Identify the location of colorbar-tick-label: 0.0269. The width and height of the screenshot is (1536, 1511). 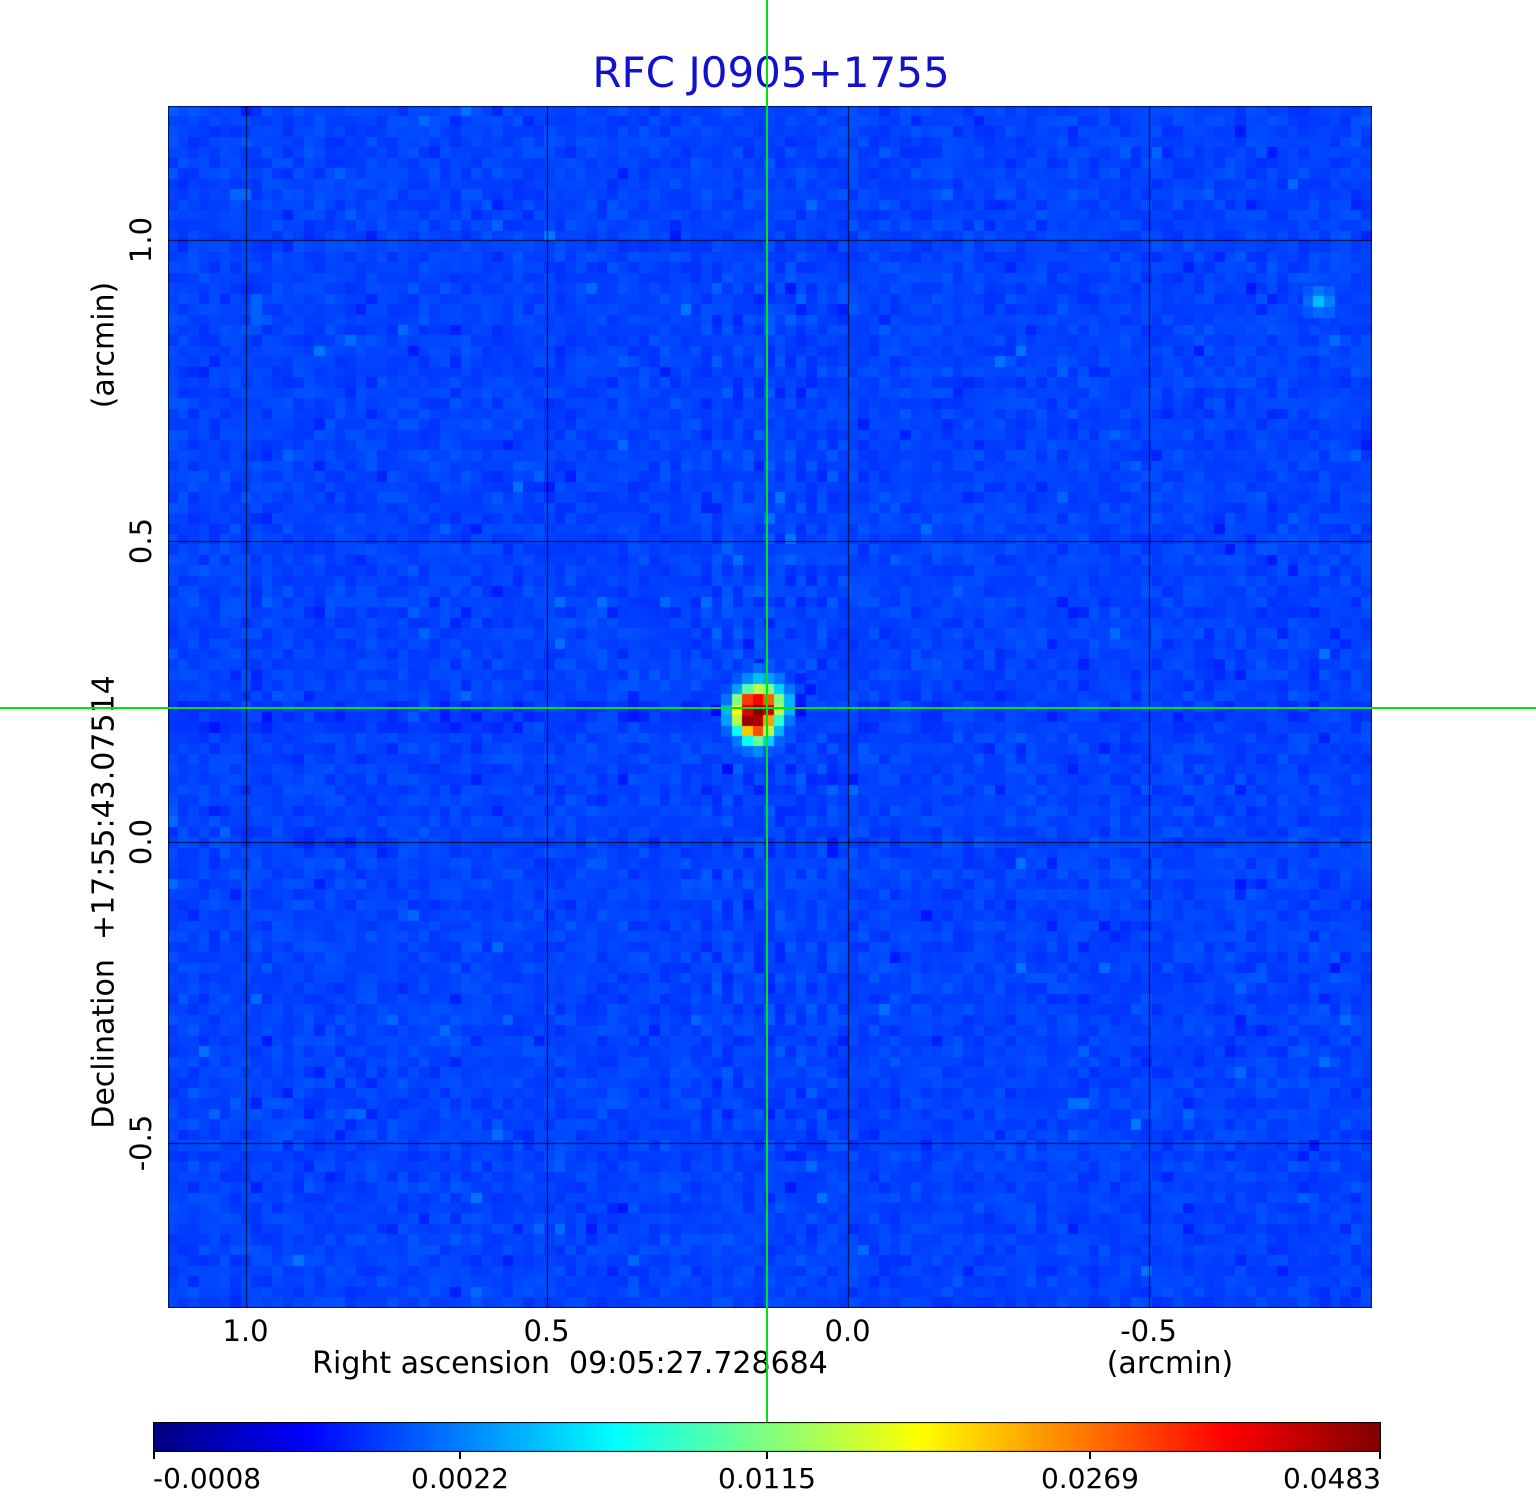
(1089, 1478).